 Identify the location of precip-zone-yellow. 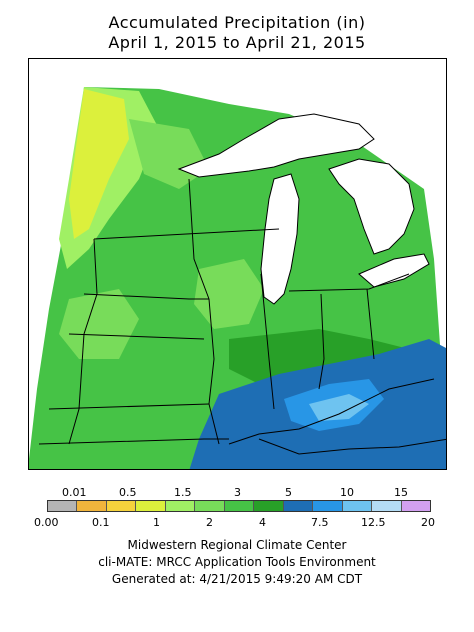
(99, 164).